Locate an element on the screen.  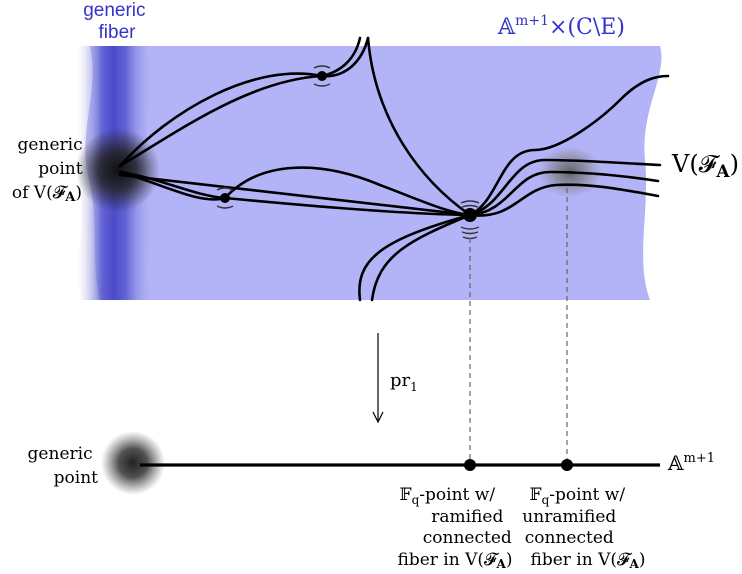
base-space-label: 𝔸m+1 is located at coordinates (691, 463).